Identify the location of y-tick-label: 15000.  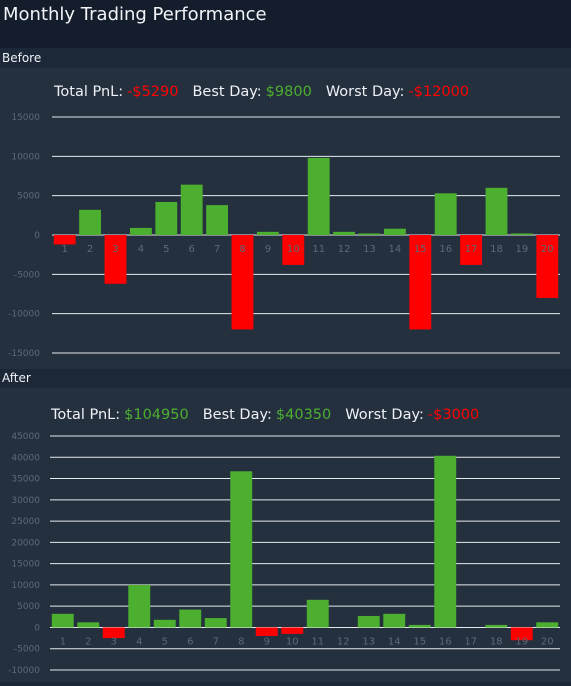
(25, 565).